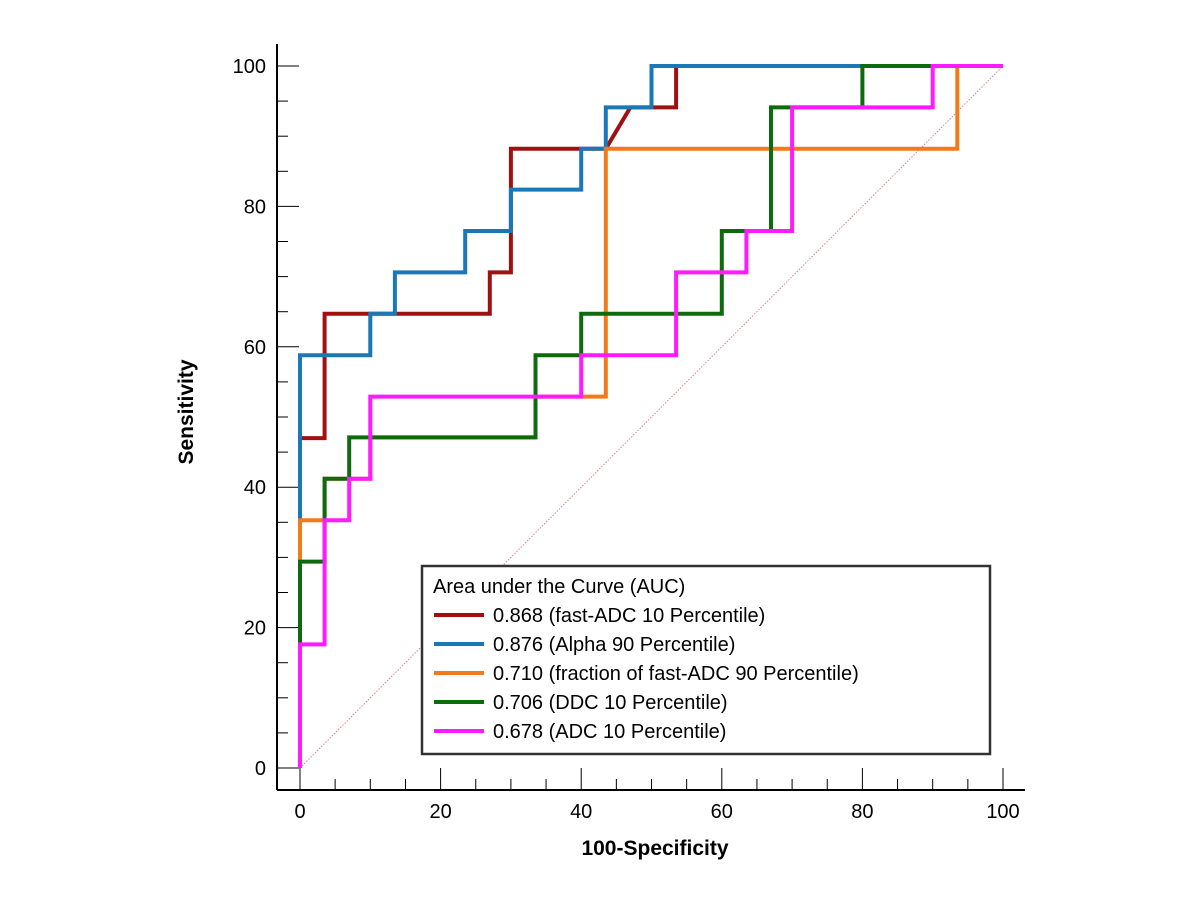 The width and height of the screenshot is (1200, 900). I want to click on legend-entry: 0.876 (Alpha 90 Percentile), so click(614, 645).